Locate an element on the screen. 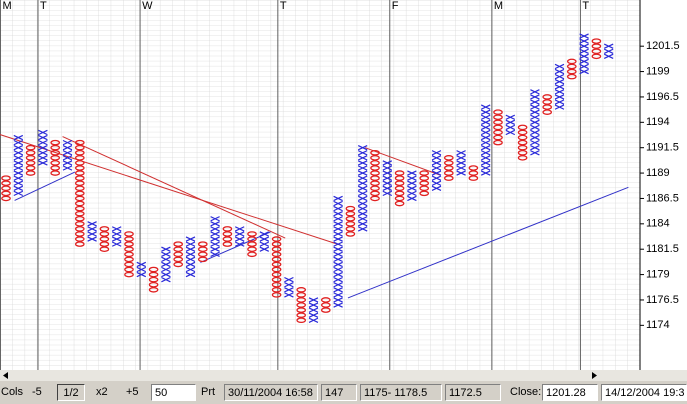 This screenshot has width=687, height=404. cols-input: 50 is located at coordinates (173, 392).